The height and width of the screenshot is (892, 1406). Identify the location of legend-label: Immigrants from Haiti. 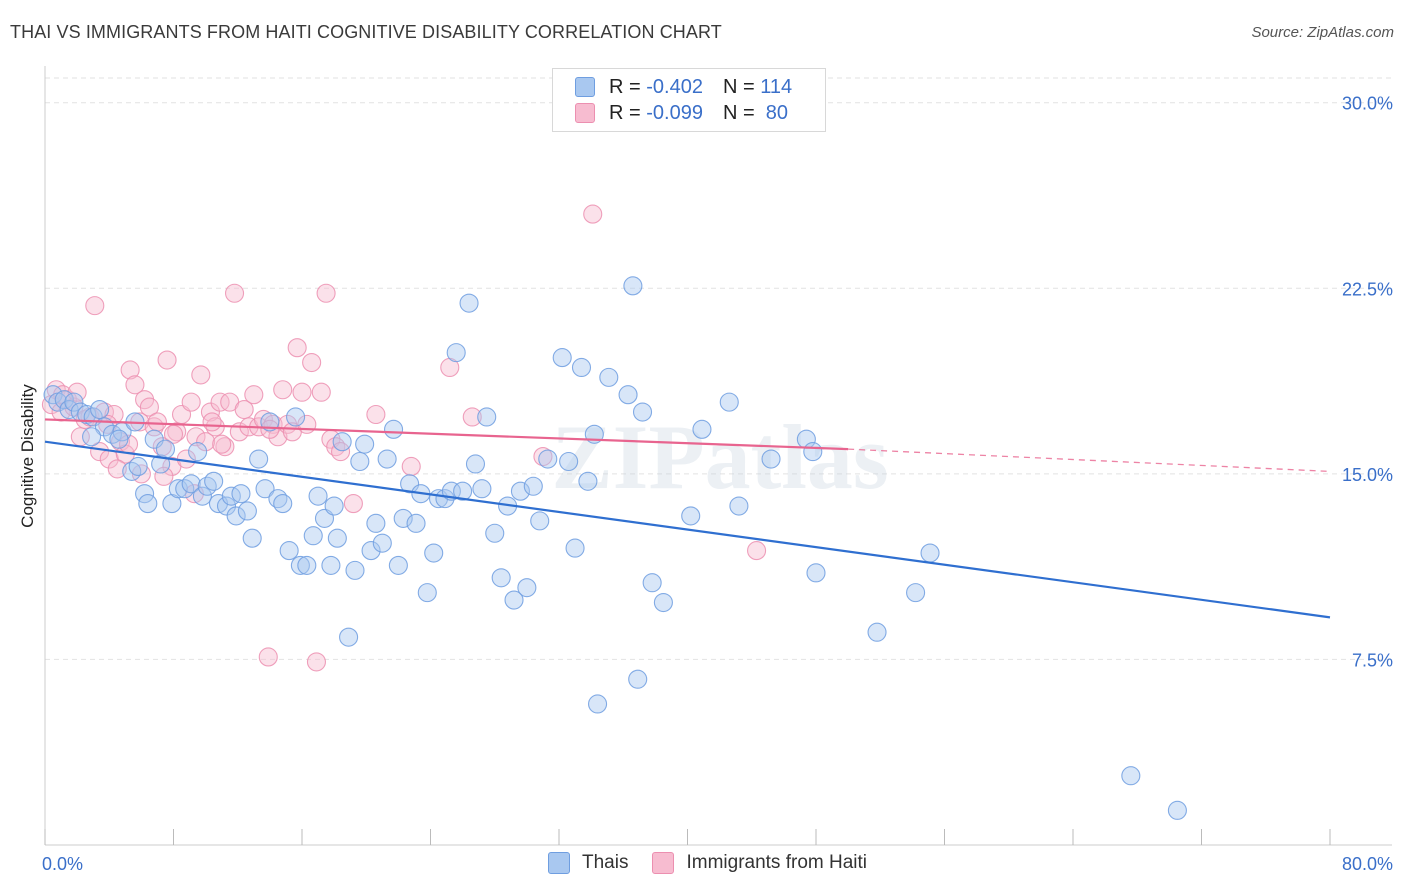
(776, 862).